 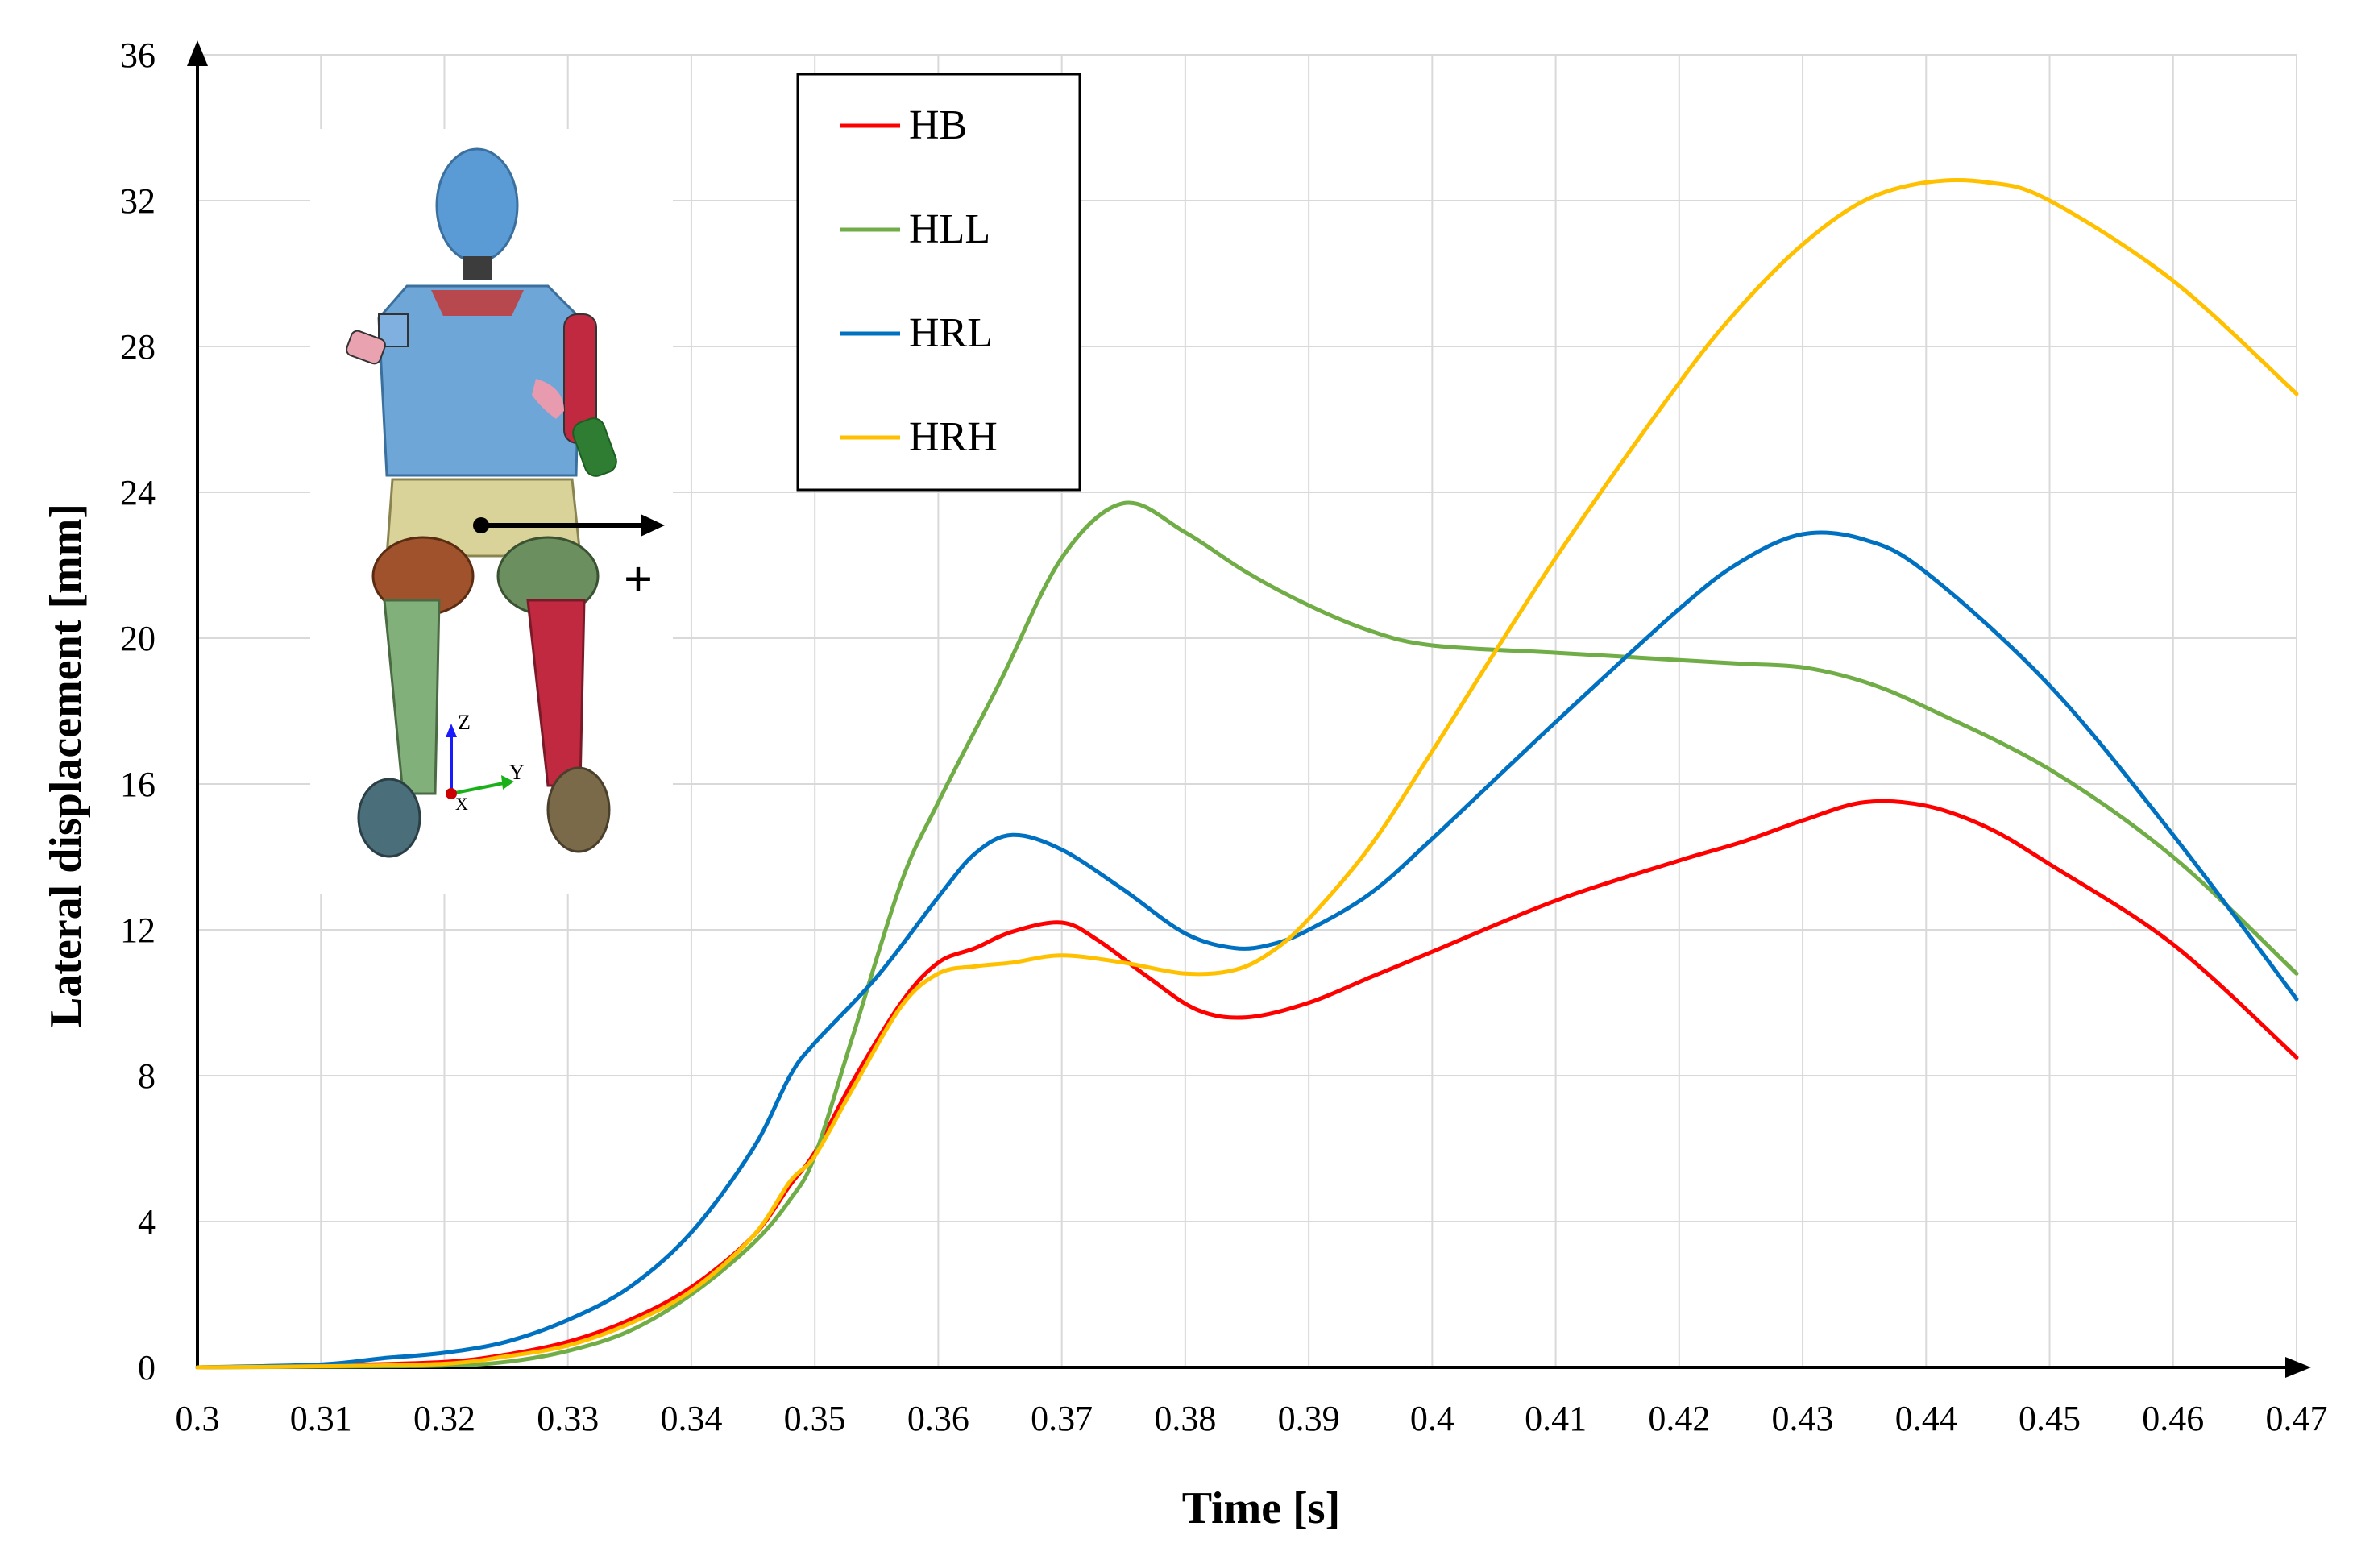 What do you see at coordinates (954, 437) in the screenshot?
I see `legend-label-hrh: HRH` at bounding box center [954, 437].